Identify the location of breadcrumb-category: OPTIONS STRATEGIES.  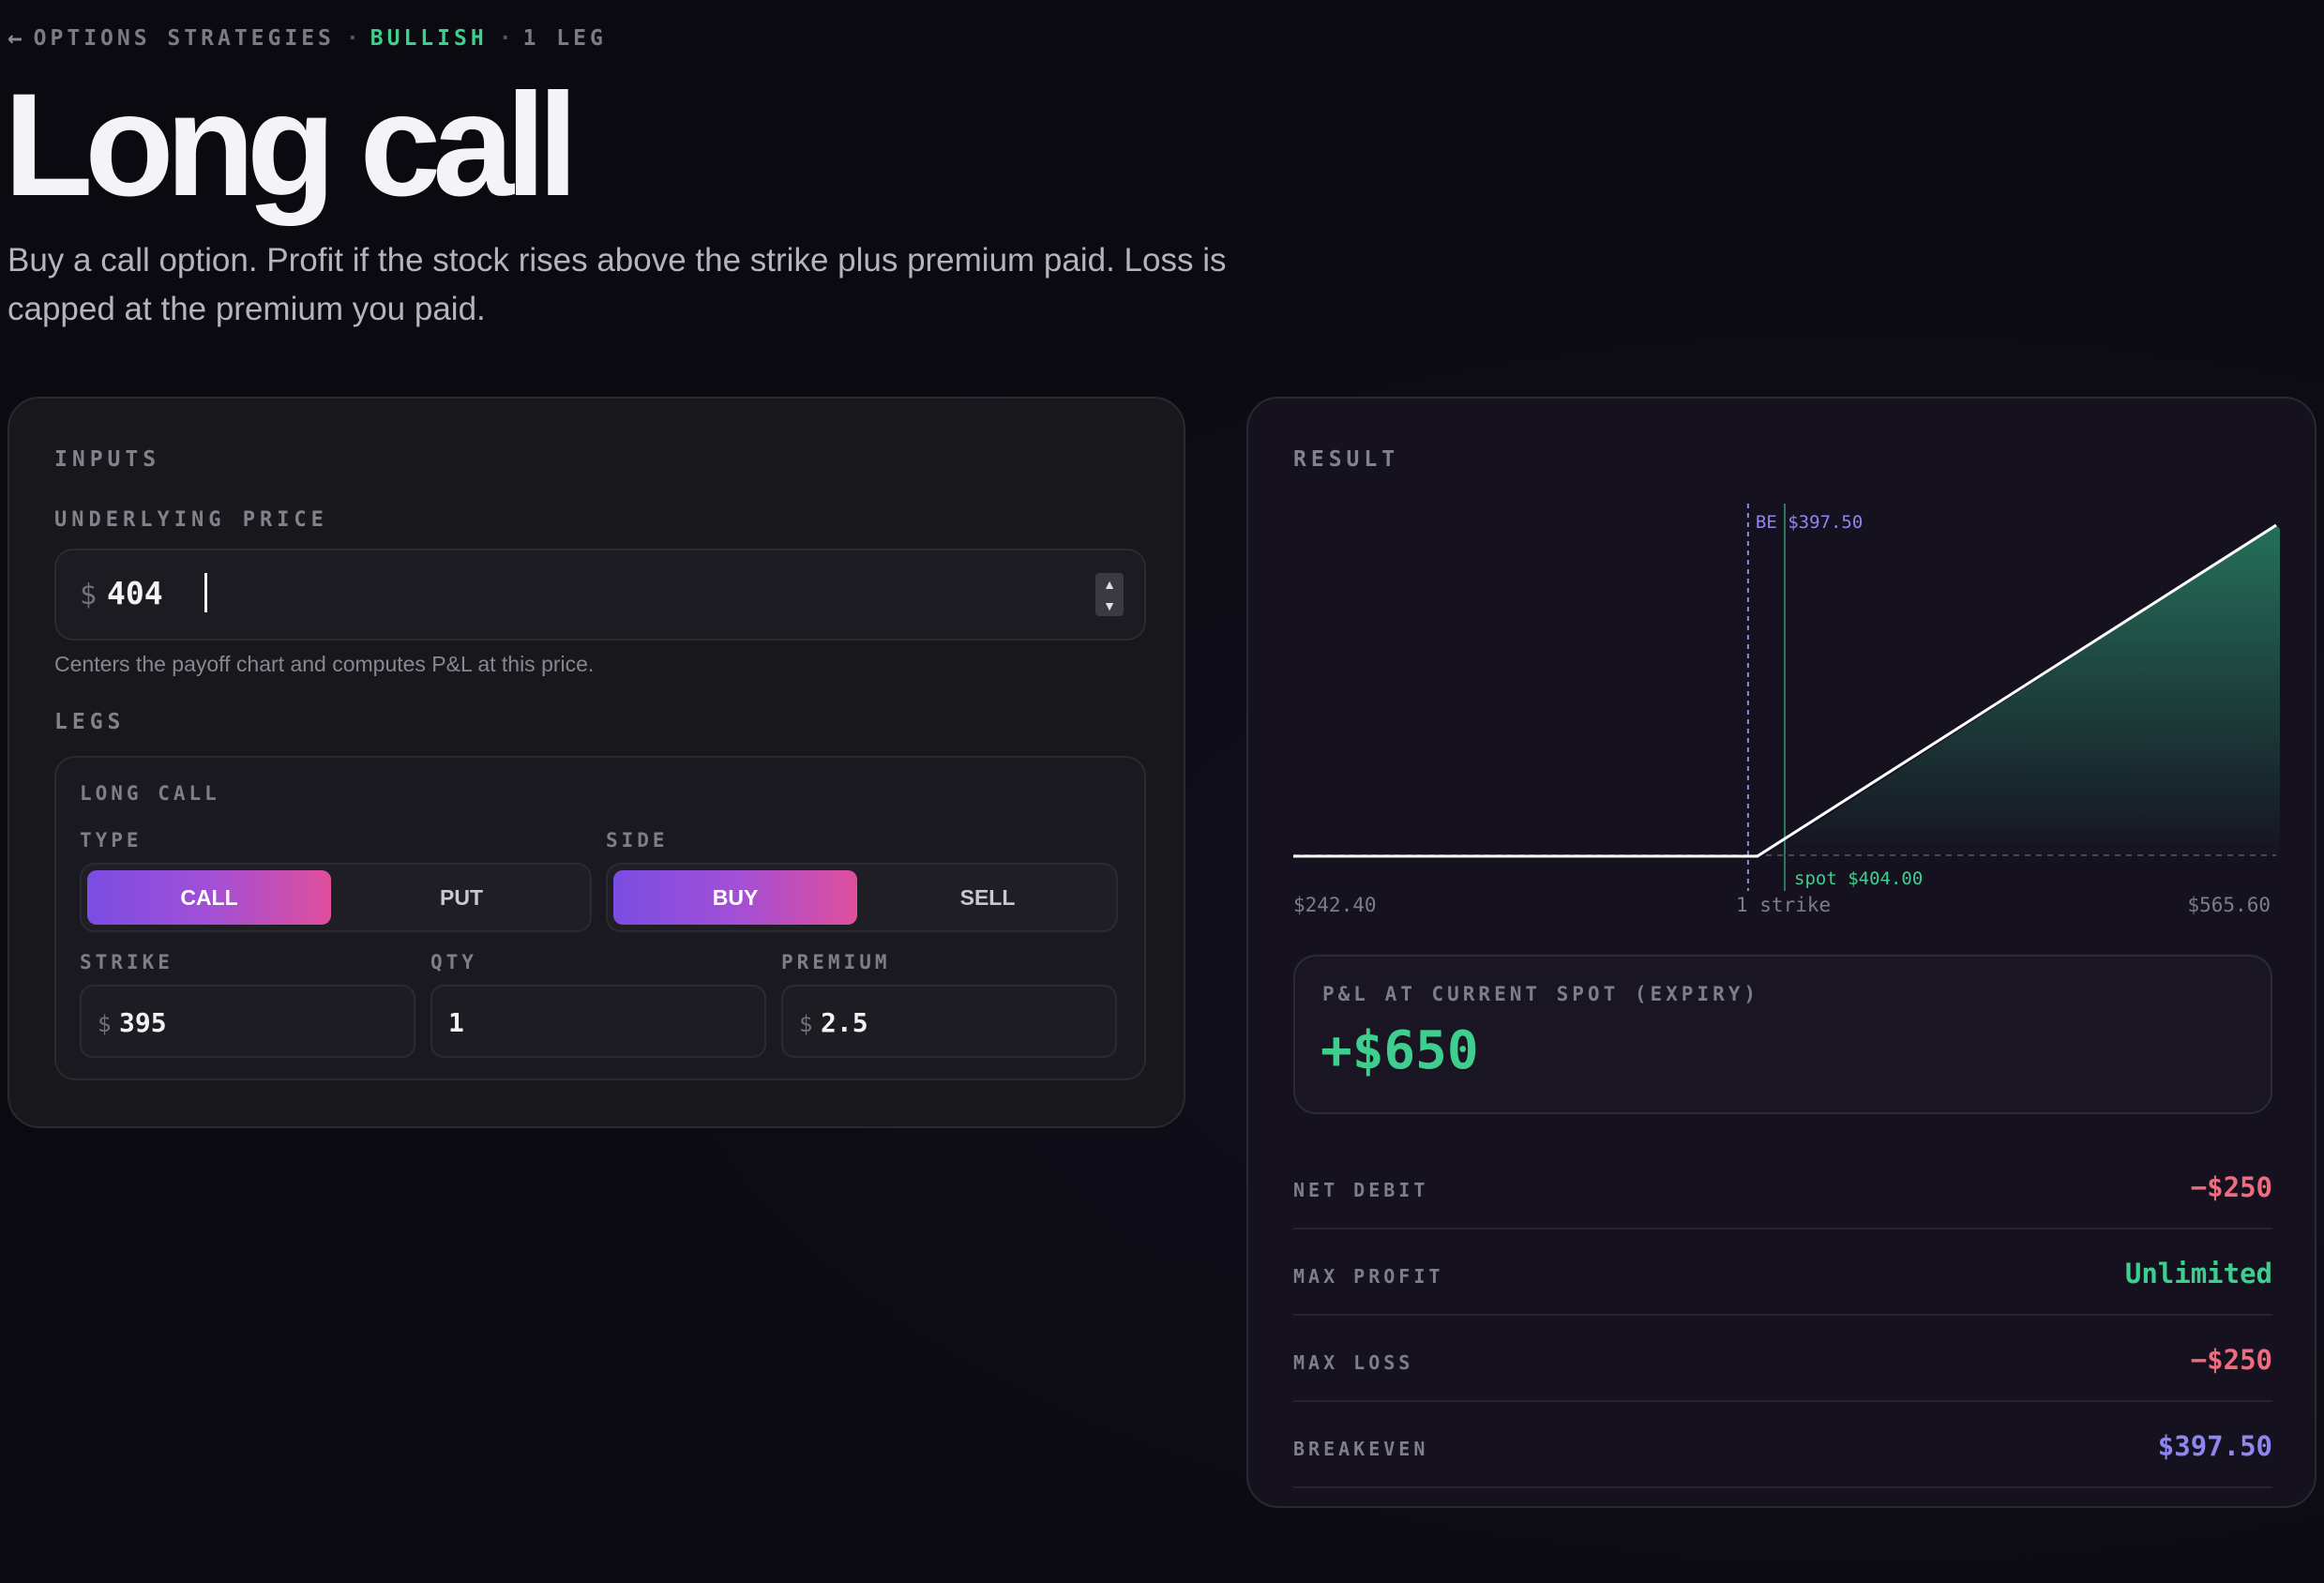
(184, 38).